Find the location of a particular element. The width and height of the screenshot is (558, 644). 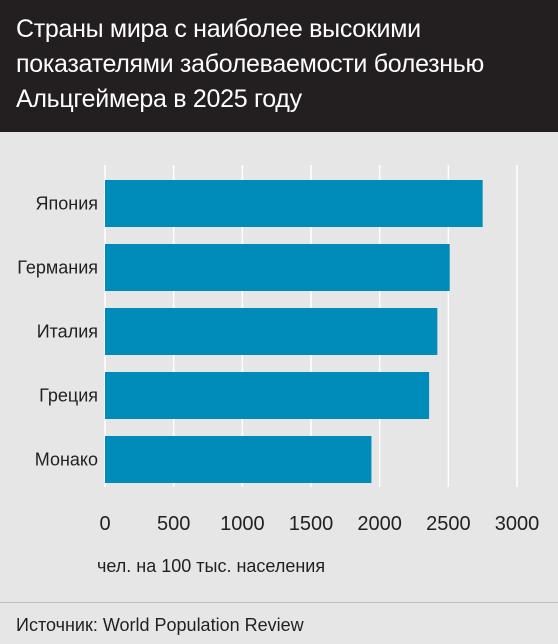

x-tick-label: 2000 is located at coordinates (379, 524).